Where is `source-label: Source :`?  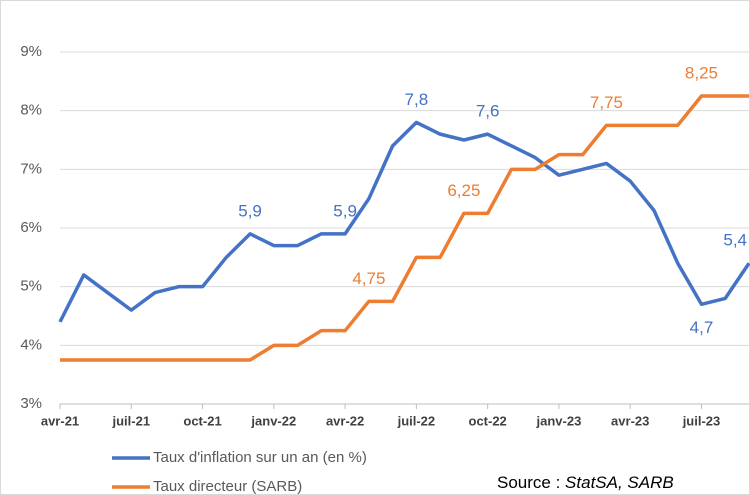
source-label: Source : is located at coordinates (528, 482).